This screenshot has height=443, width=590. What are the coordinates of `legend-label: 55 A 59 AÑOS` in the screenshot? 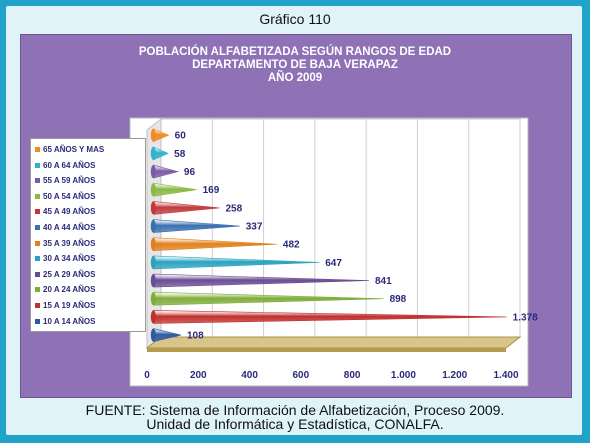 It's located at (69, 181).